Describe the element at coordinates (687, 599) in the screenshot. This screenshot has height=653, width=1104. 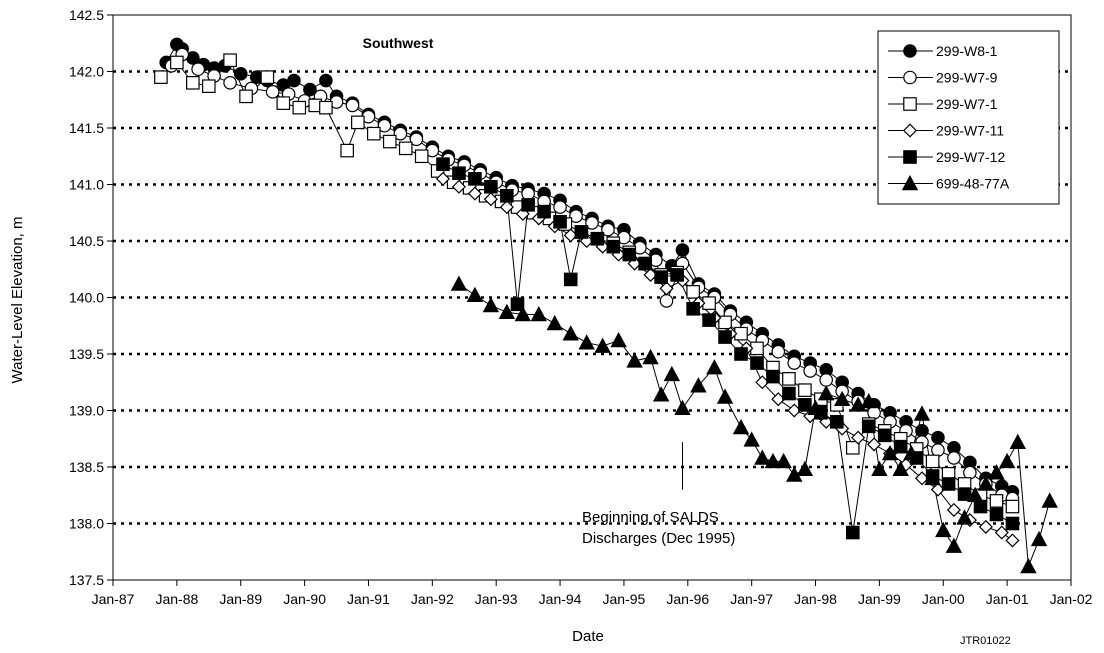
I see `x-tick-label: Jan-96` at that location.